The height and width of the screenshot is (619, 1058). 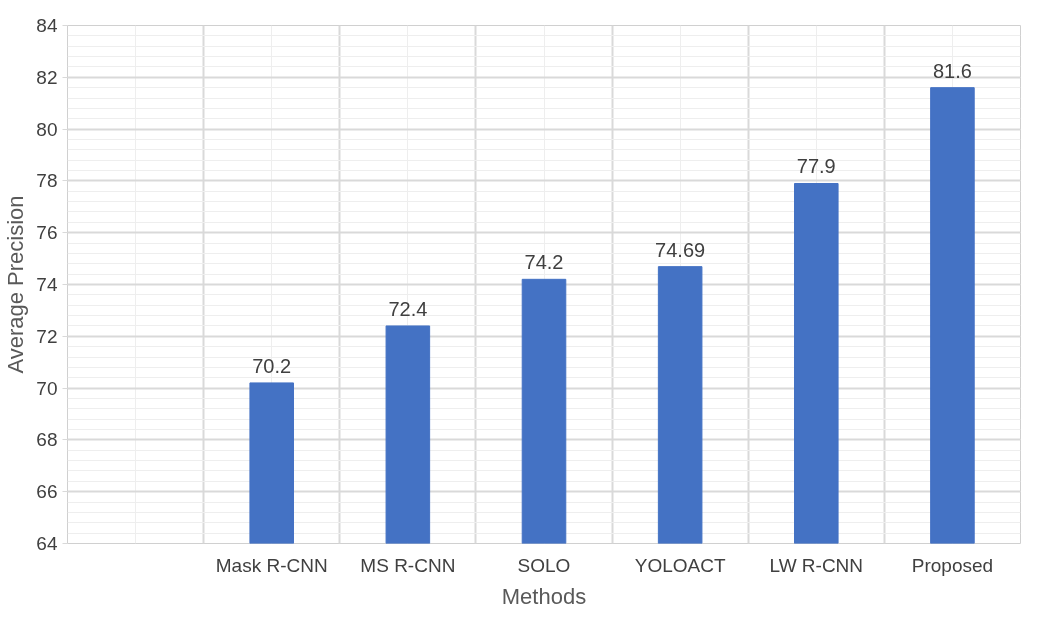 What do you see at coordinates (16, 284) in the screenshot?
I see `y-axis-title: Average Precision` at bounding box center [16, 284].